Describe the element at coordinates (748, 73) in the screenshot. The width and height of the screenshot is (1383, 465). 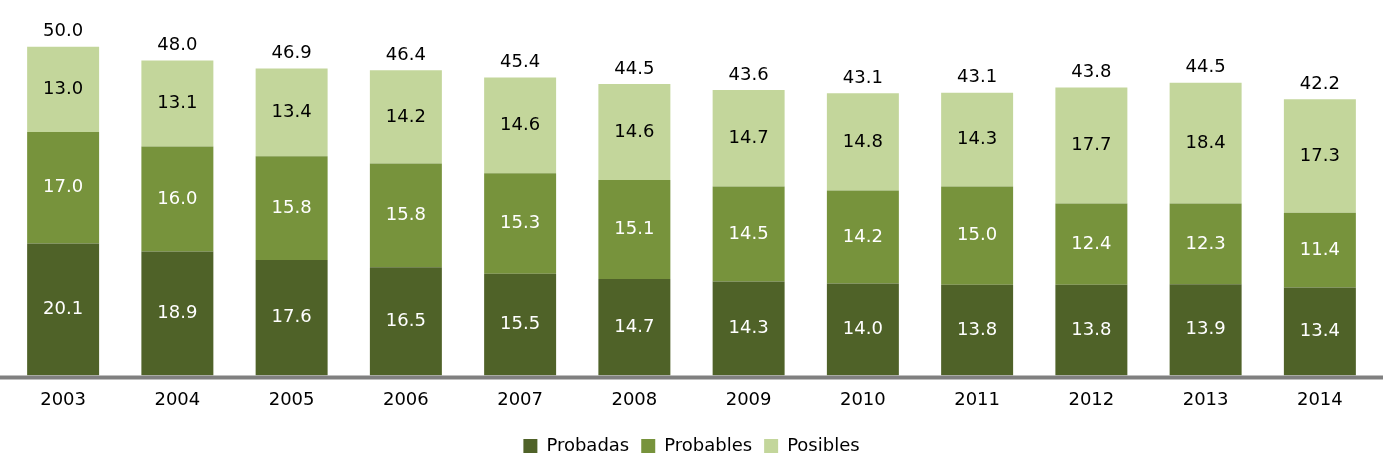
I see `total-label: 43.6` at that location.